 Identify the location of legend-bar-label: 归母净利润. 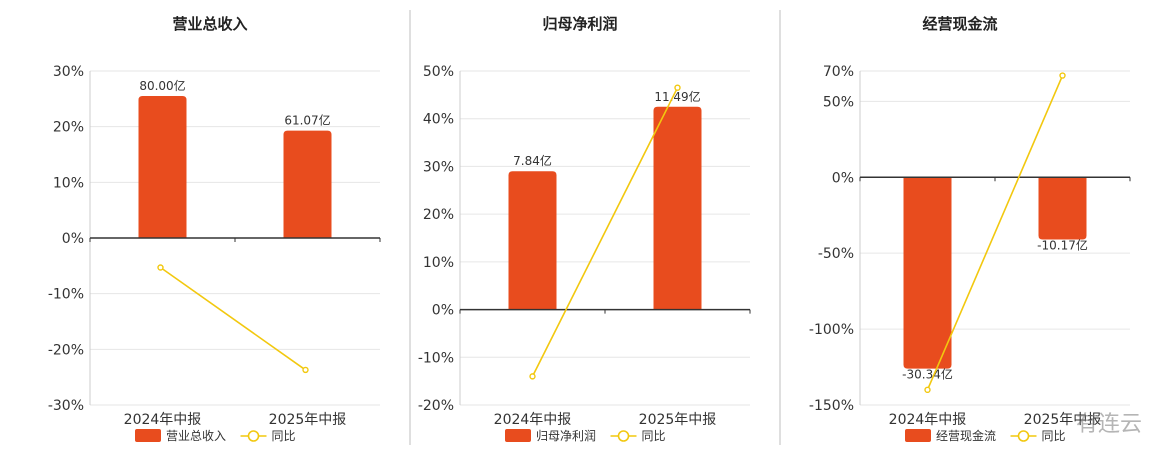
(566, 436).